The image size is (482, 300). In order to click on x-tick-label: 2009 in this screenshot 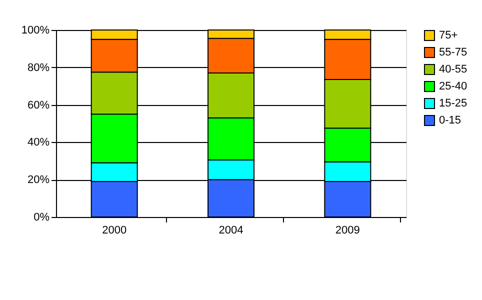, I will do `click(347, 230)`.